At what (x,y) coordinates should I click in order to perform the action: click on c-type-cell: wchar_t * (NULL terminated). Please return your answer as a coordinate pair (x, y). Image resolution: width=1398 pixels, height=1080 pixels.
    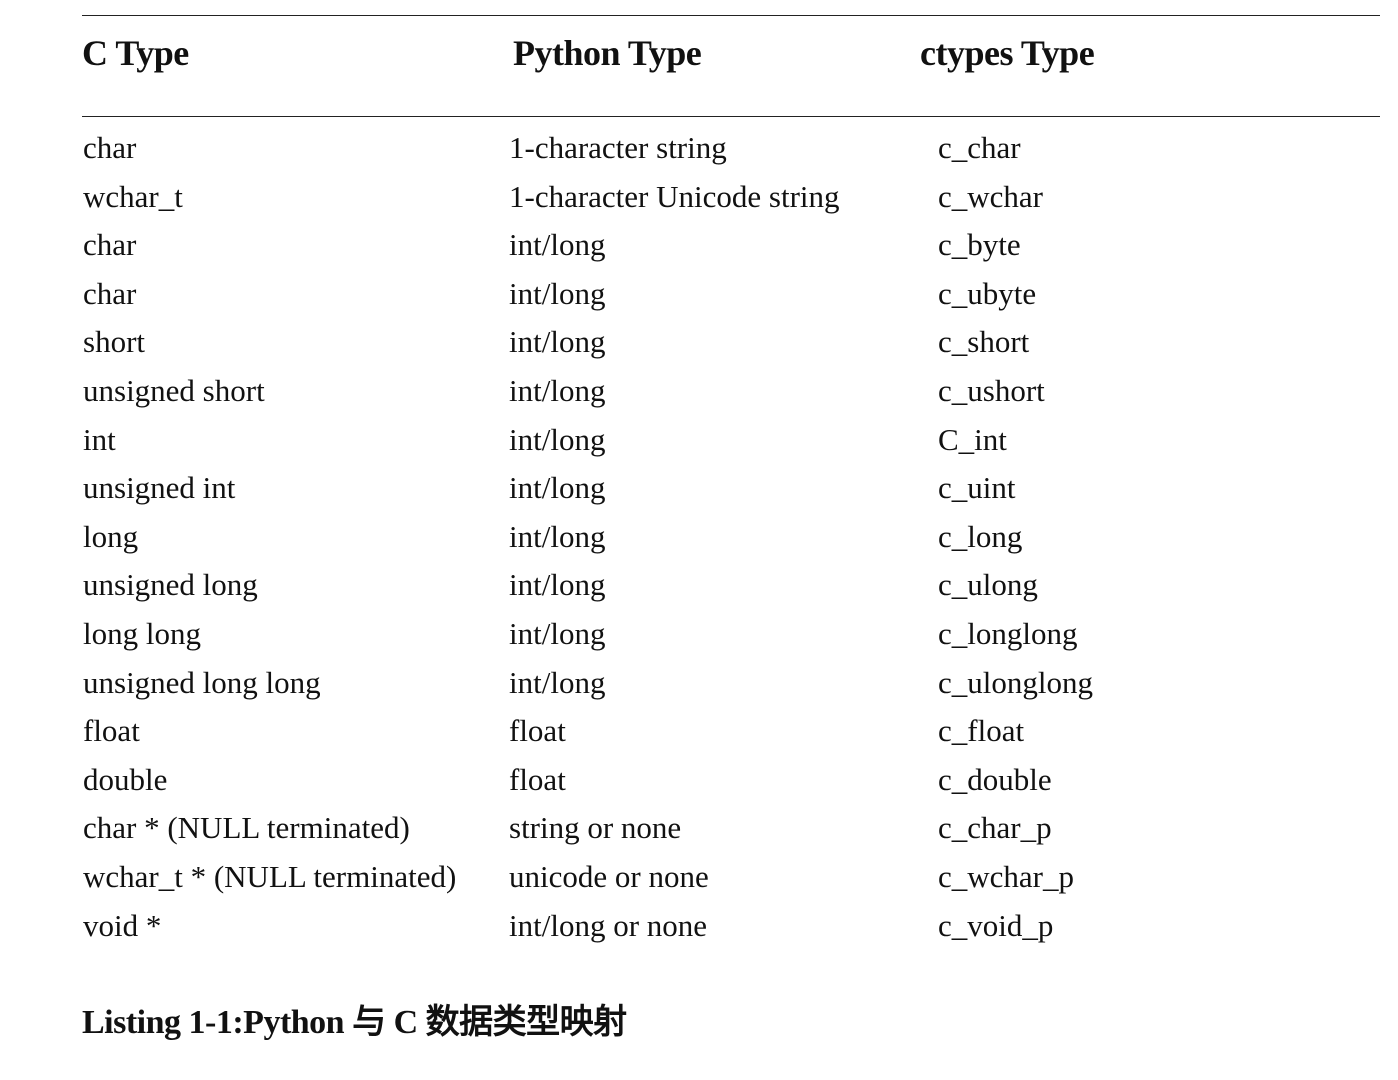
    Looking at the image, I should click on (270, 876).